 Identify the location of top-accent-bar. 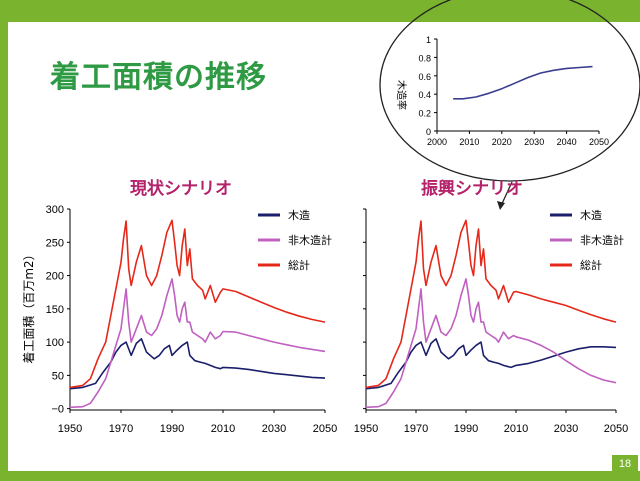
(320, 11).